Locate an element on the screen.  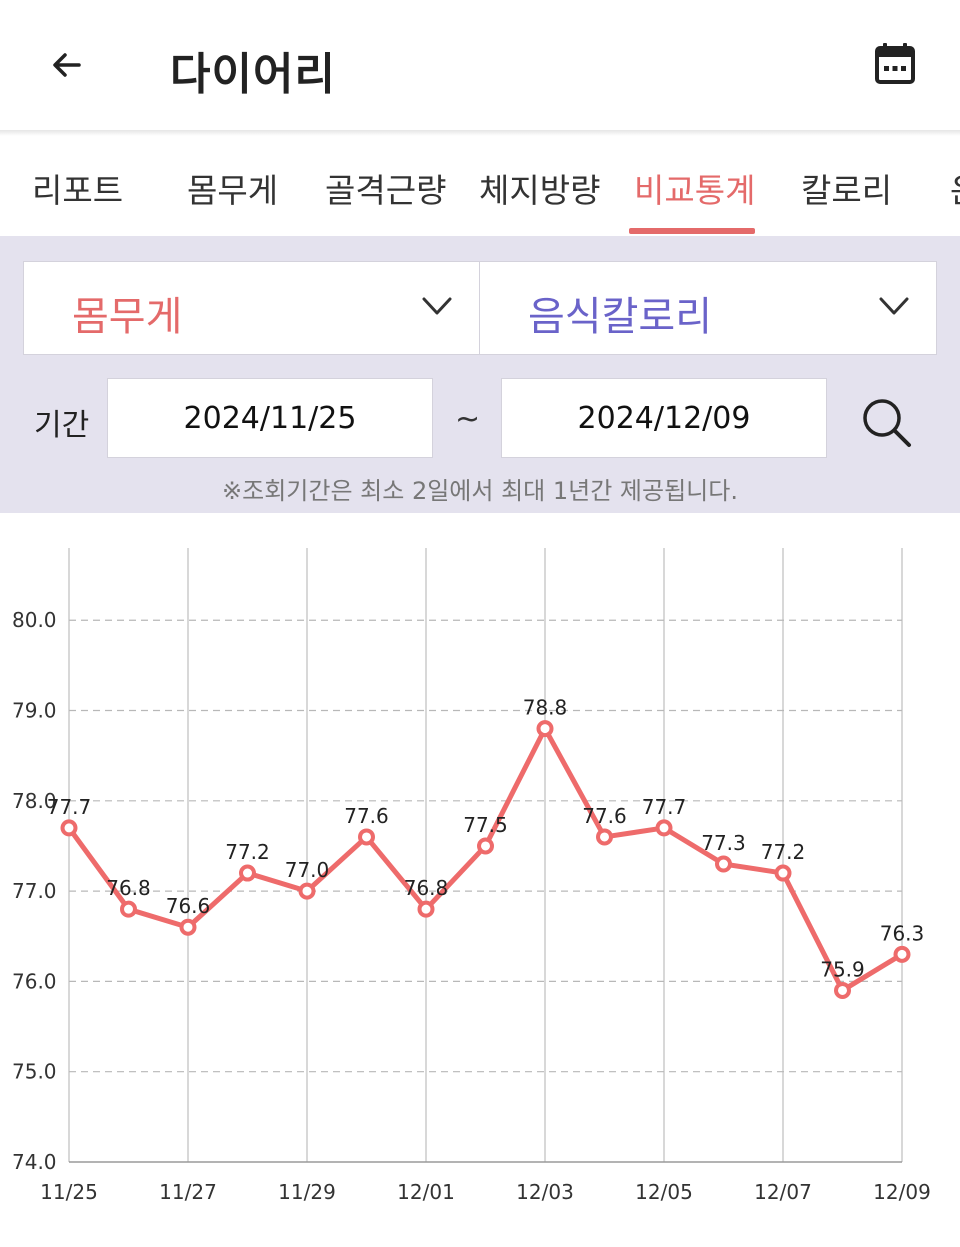
arrow-left-icon is located at coordinates (67, 65).